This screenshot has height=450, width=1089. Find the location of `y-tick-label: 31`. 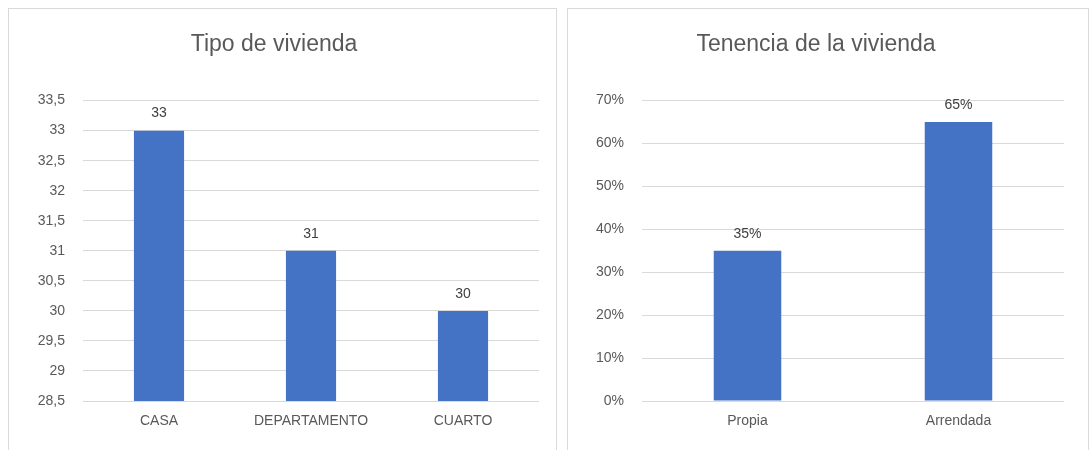

y-tick-label: 31 is located at coordinates (57, 249).